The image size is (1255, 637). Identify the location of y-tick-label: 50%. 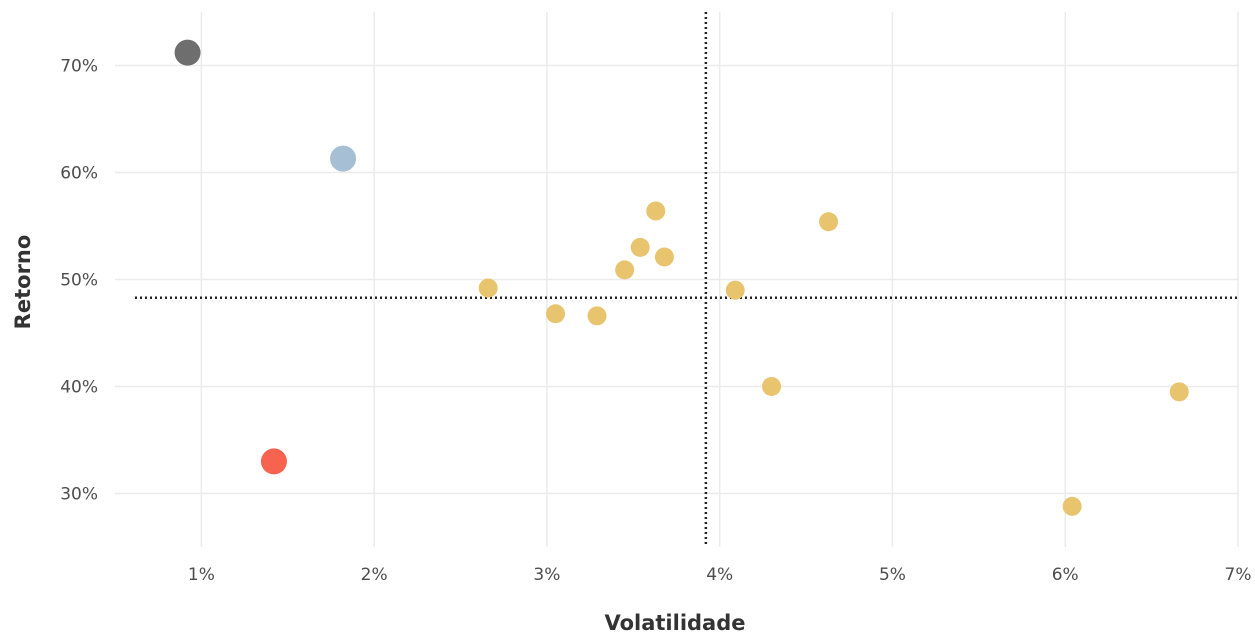
(79, 281).